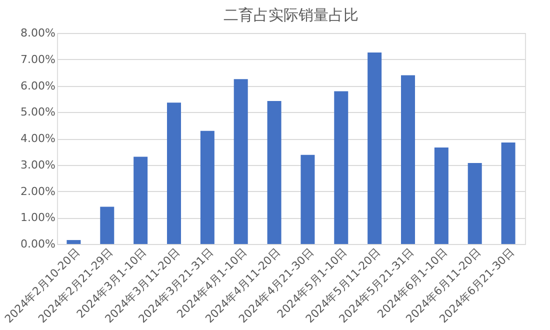 The image size is (550, 330). Describe the element at coordinates (38, 112) in the screenshot. I see `y-tick-label: 5.00%` at that location.